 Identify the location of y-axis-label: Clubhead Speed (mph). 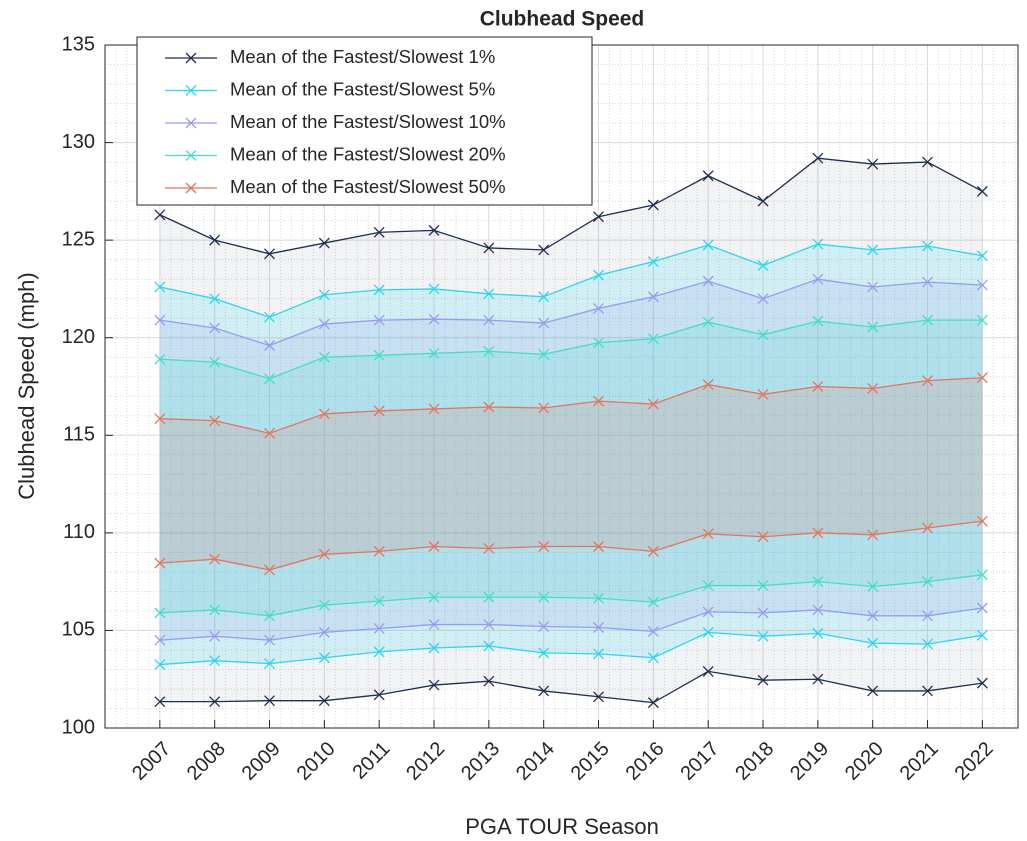
(26, 385).